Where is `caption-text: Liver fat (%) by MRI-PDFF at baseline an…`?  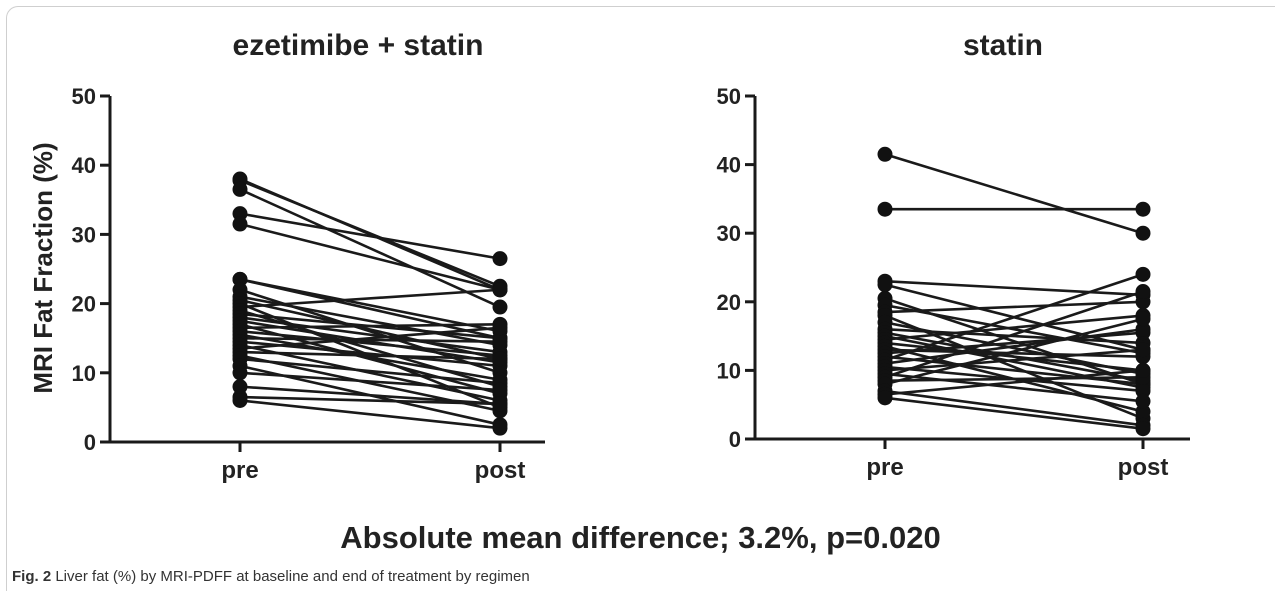 caption-text: Liver fat (%) by MRI-PDFF at baseline an… is located at coordinates (292, 576).